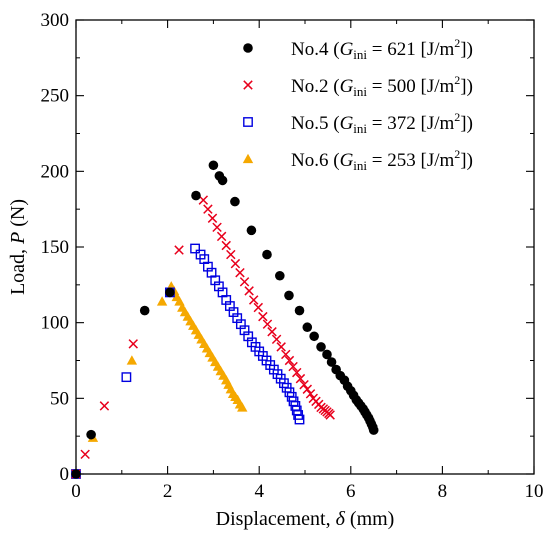 The height and width of the screenshot is (539, 550). Describe the element at coordinates (443, 491) in the screenshot. I see `x-tick-label: 8` at that location.